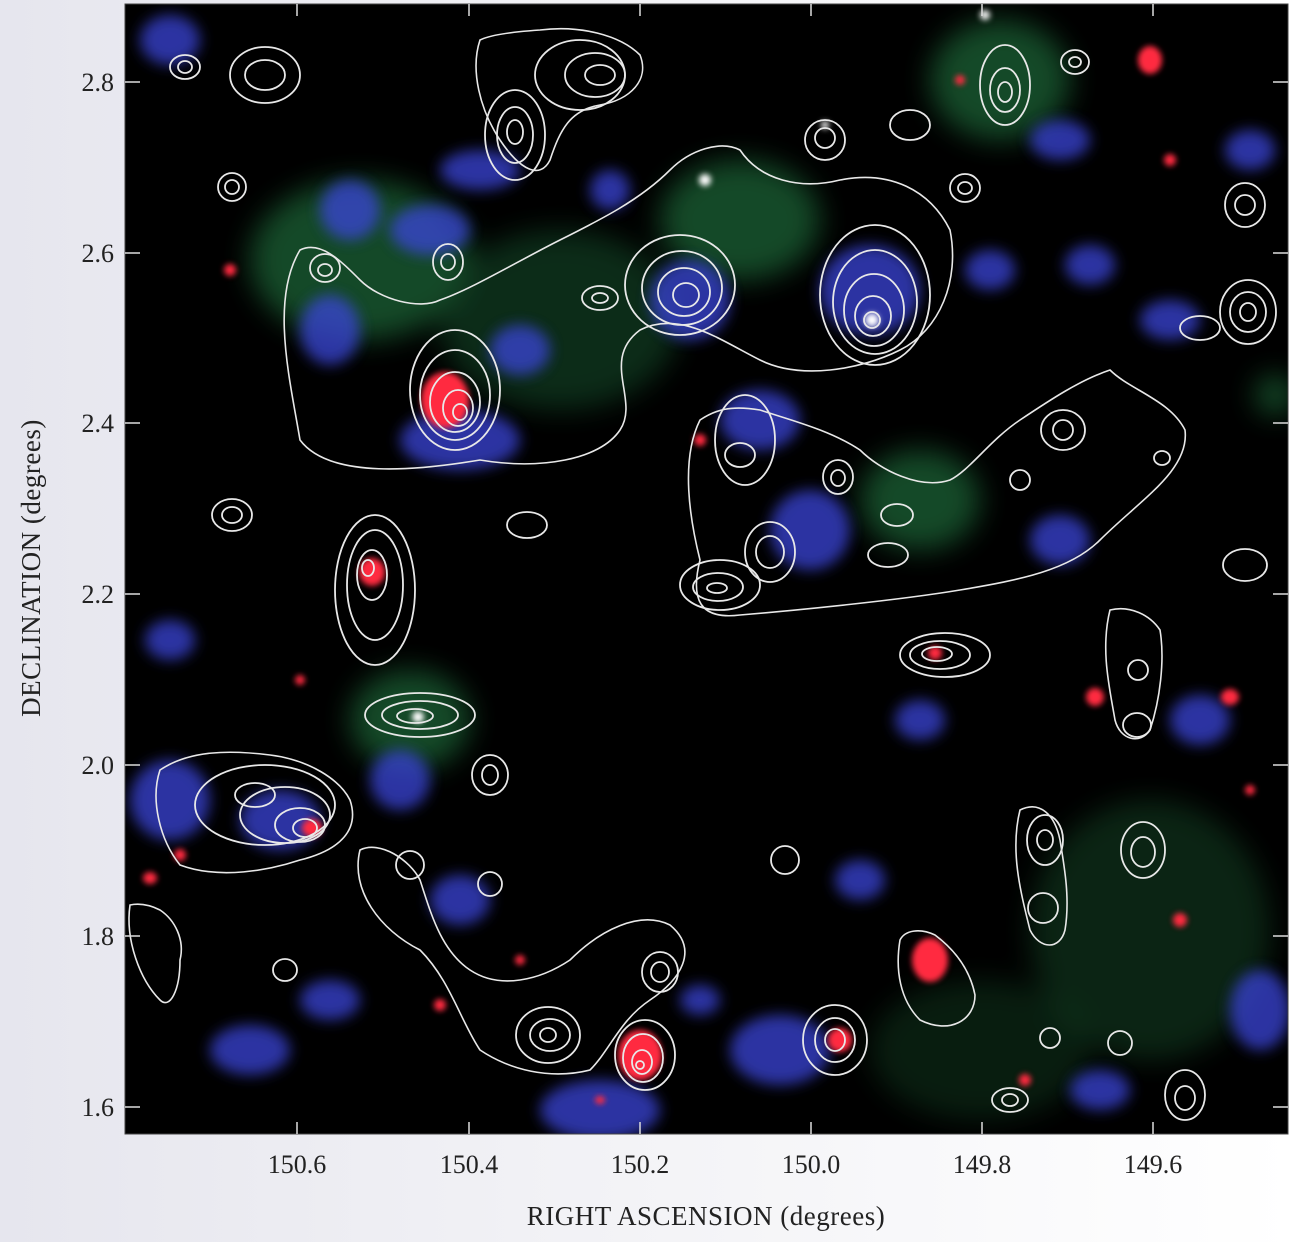 The image size is (1293, 1242). I want to click on contour-group-d, so click(555, 110).